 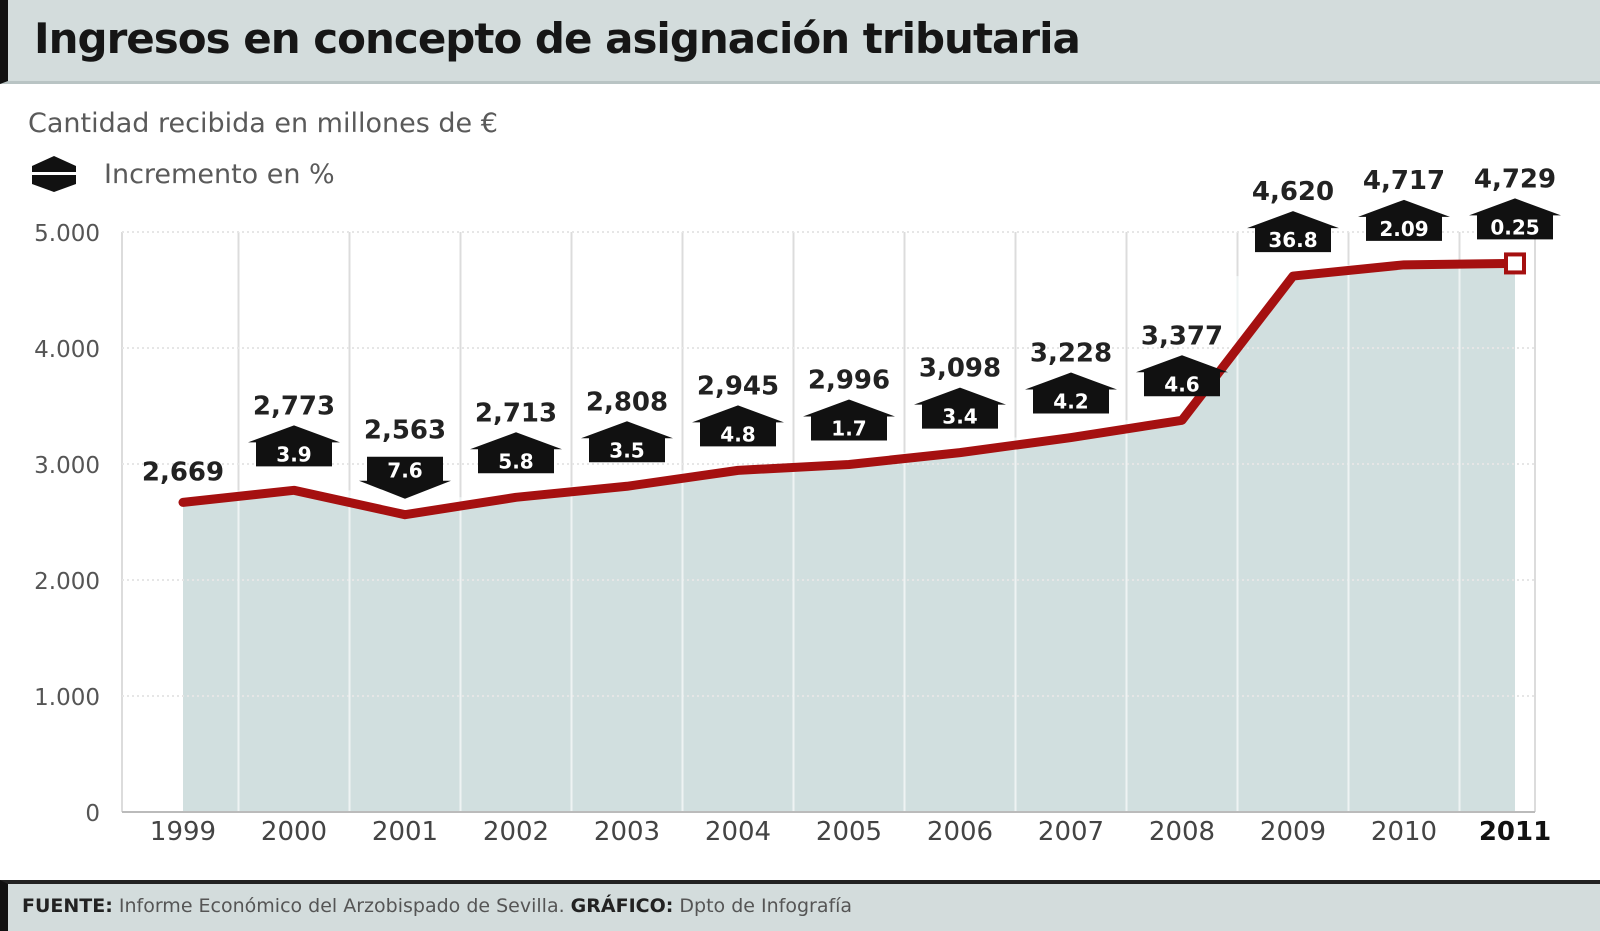 I want to click on legend: Incremento en %, so click(x=182, y=174).